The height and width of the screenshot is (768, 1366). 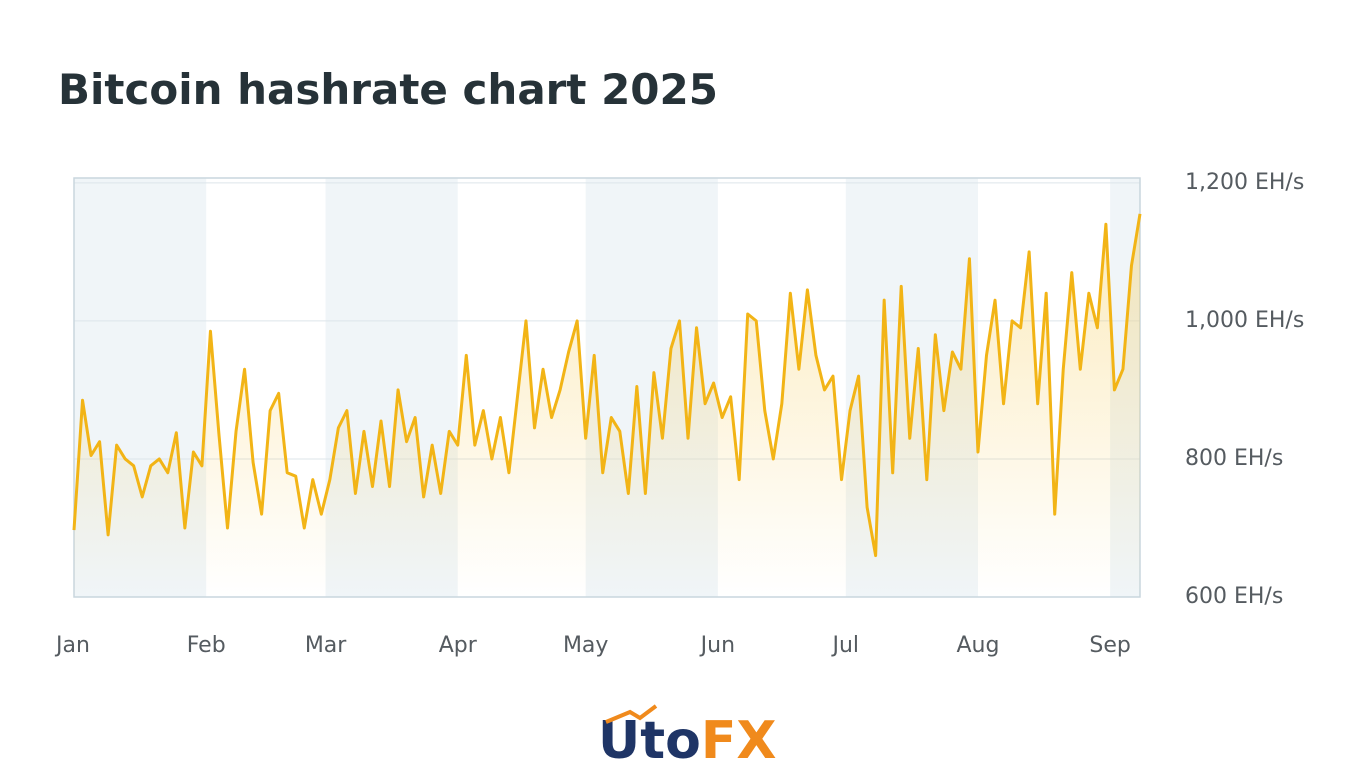 I want to click on y-tick-label: 600 EH/s, so click(x=1234, y=596).